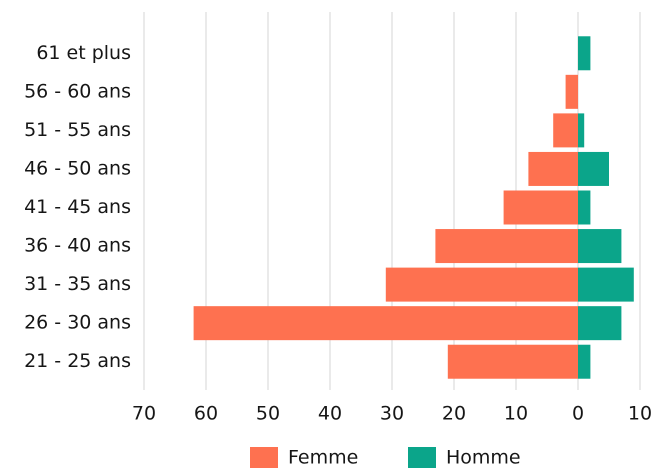  I want to click on x-tick-label: 20, so click(454, 414).